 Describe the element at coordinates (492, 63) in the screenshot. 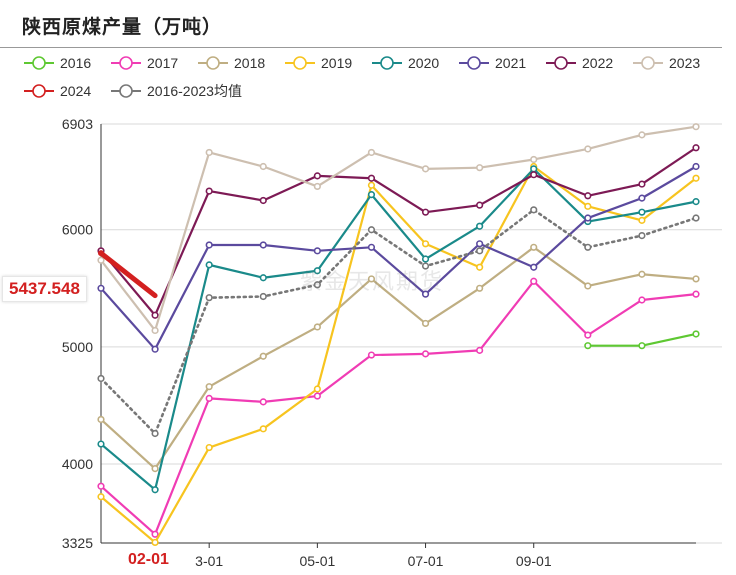

I see `legend-item-2021: 2021` at that location.